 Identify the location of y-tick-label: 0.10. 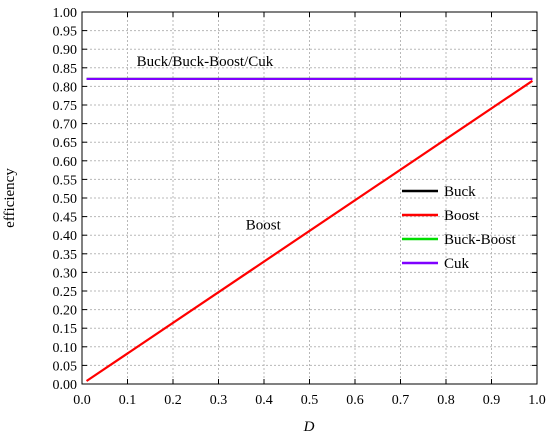
(65, 348).